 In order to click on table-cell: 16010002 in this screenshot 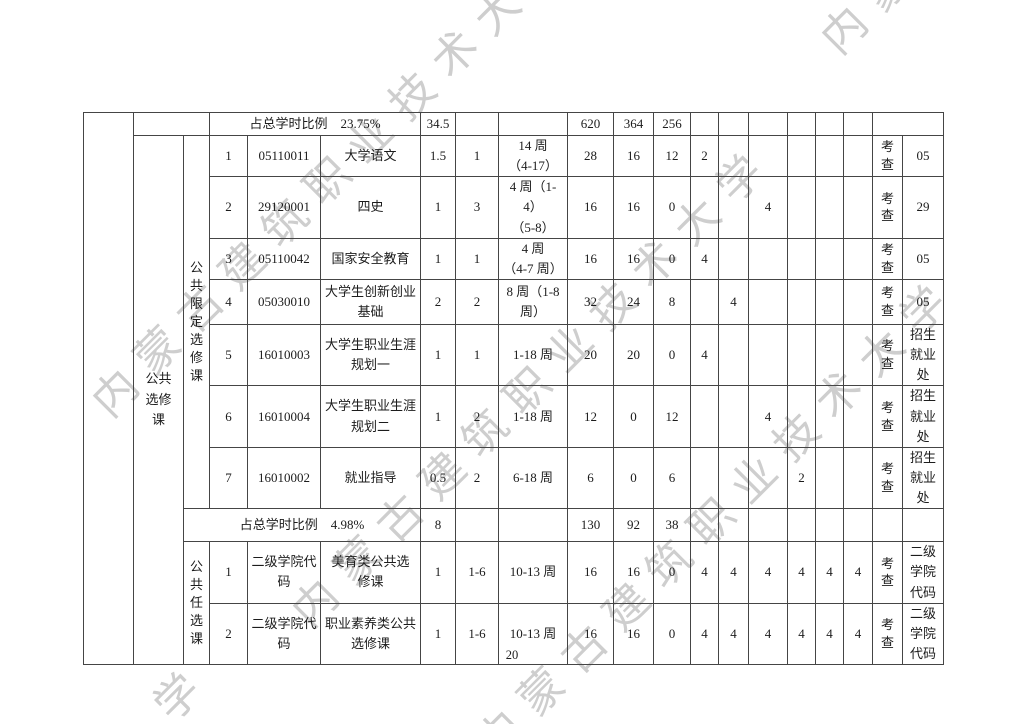, I will do `click(284, 478)`.